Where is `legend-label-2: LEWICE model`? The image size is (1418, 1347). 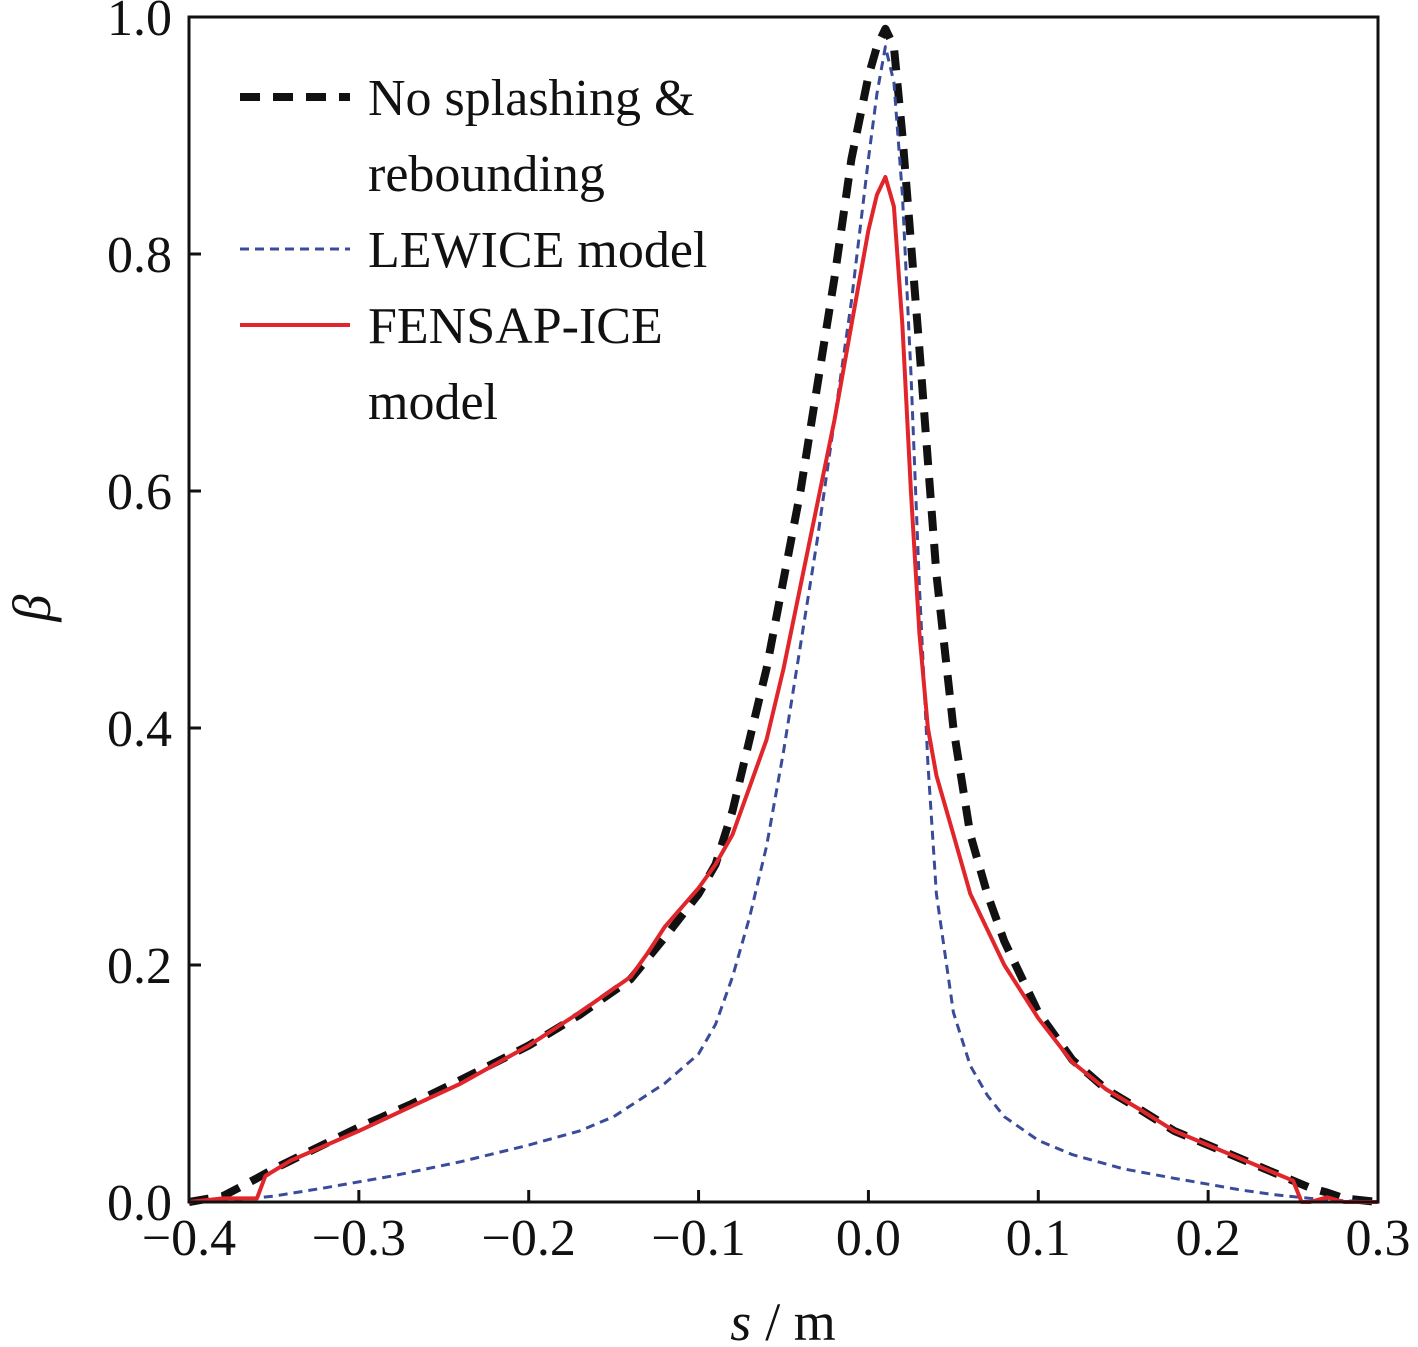 legend-label-2: LEWICE model is located at coordinates (537, 250).